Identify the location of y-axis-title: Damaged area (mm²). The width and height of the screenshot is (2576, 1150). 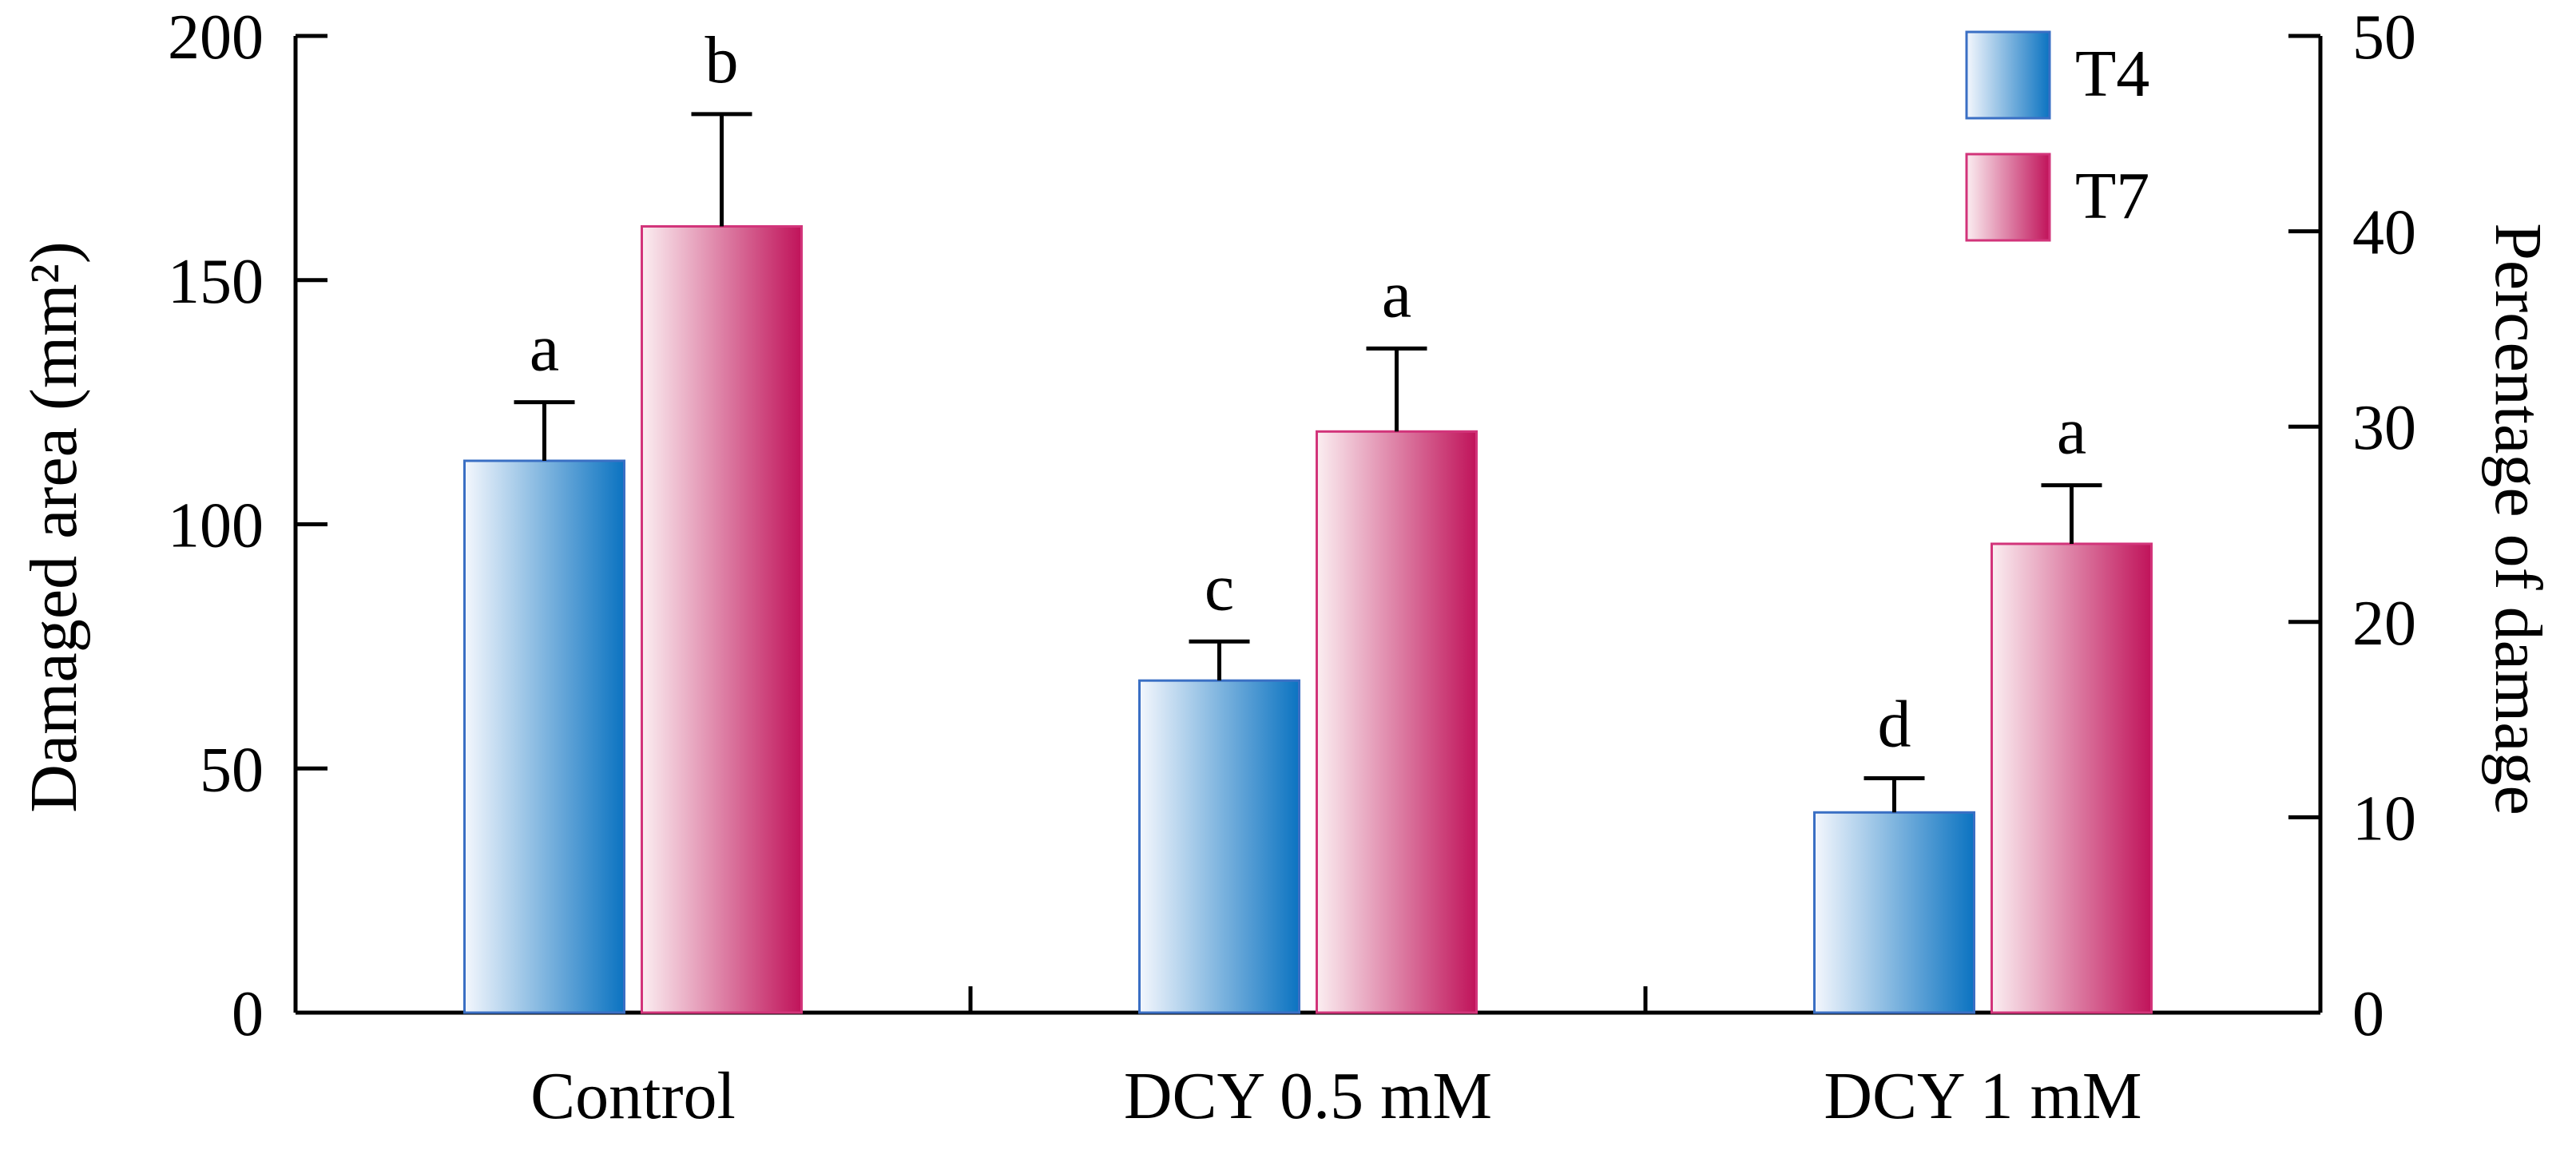
(54, 527).